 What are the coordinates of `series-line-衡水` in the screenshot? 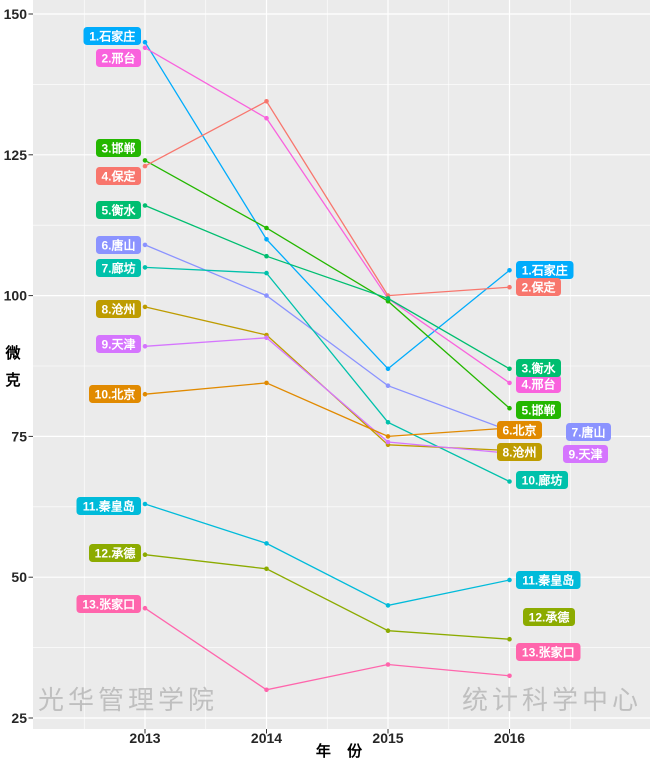 It's located at (327, 287).